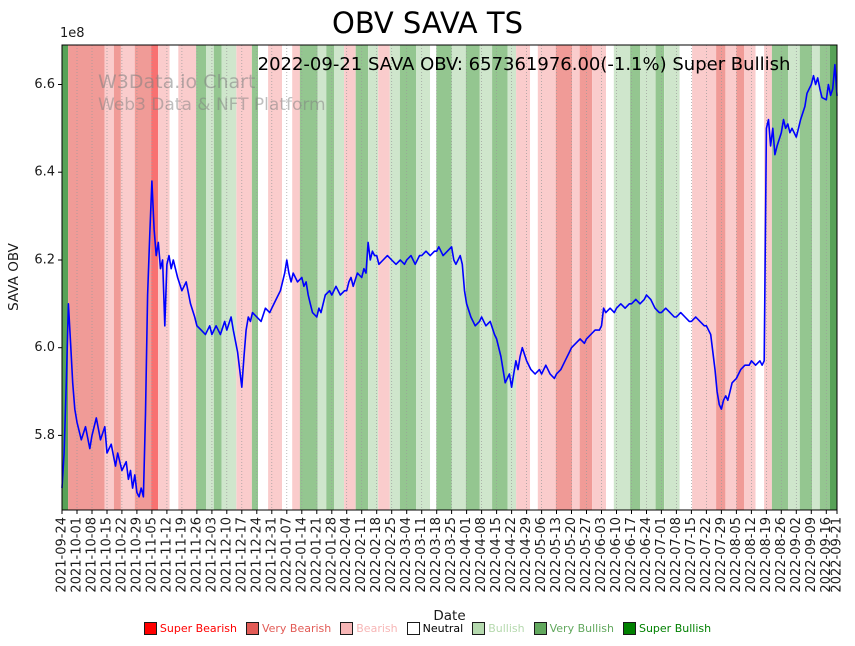 This screenshot has width=855, height=646. What do you see at coordinates (256, 555) in the screenshot?
I see `x-tick-label: 2021-12-24` at bounding box center [256, 555].